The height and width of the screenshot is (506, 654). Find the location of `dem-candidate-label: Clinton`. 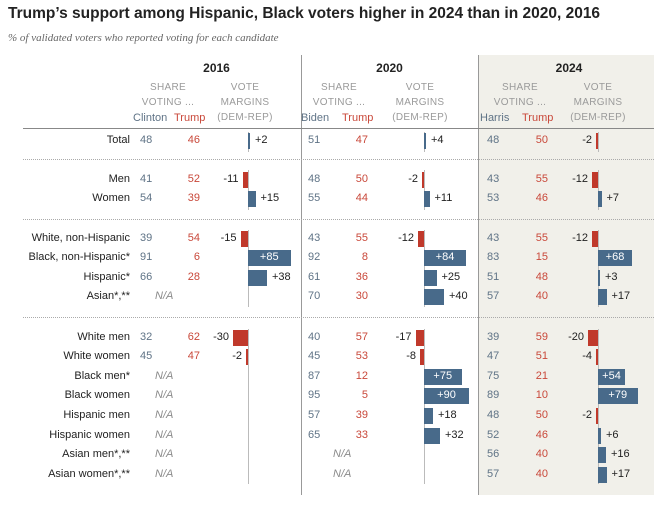

dem-candidate-label: Clinton is located at coordinates (150, 118).